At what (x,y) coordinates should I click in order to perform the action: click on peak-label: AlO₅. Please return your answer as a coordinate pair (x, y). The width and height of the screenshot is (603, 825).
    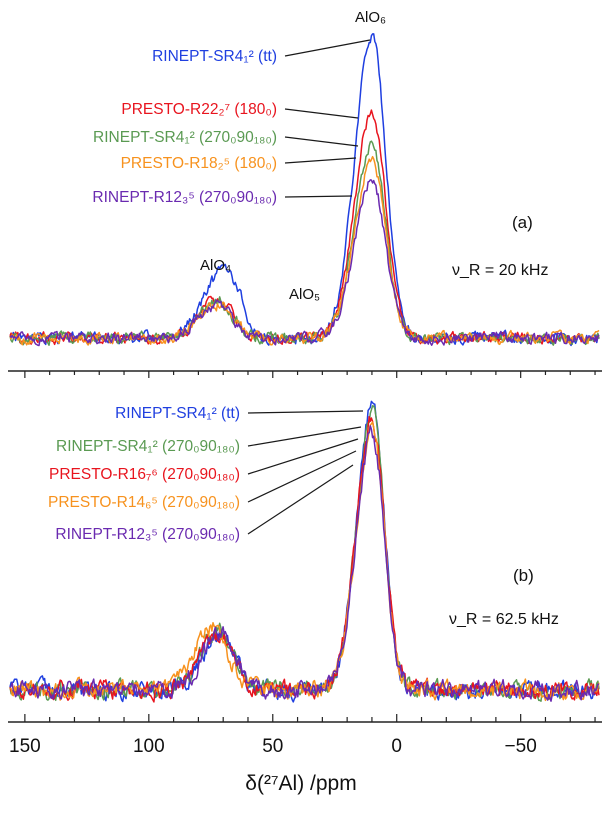
    Looking at the image, I should click on (304, 294).